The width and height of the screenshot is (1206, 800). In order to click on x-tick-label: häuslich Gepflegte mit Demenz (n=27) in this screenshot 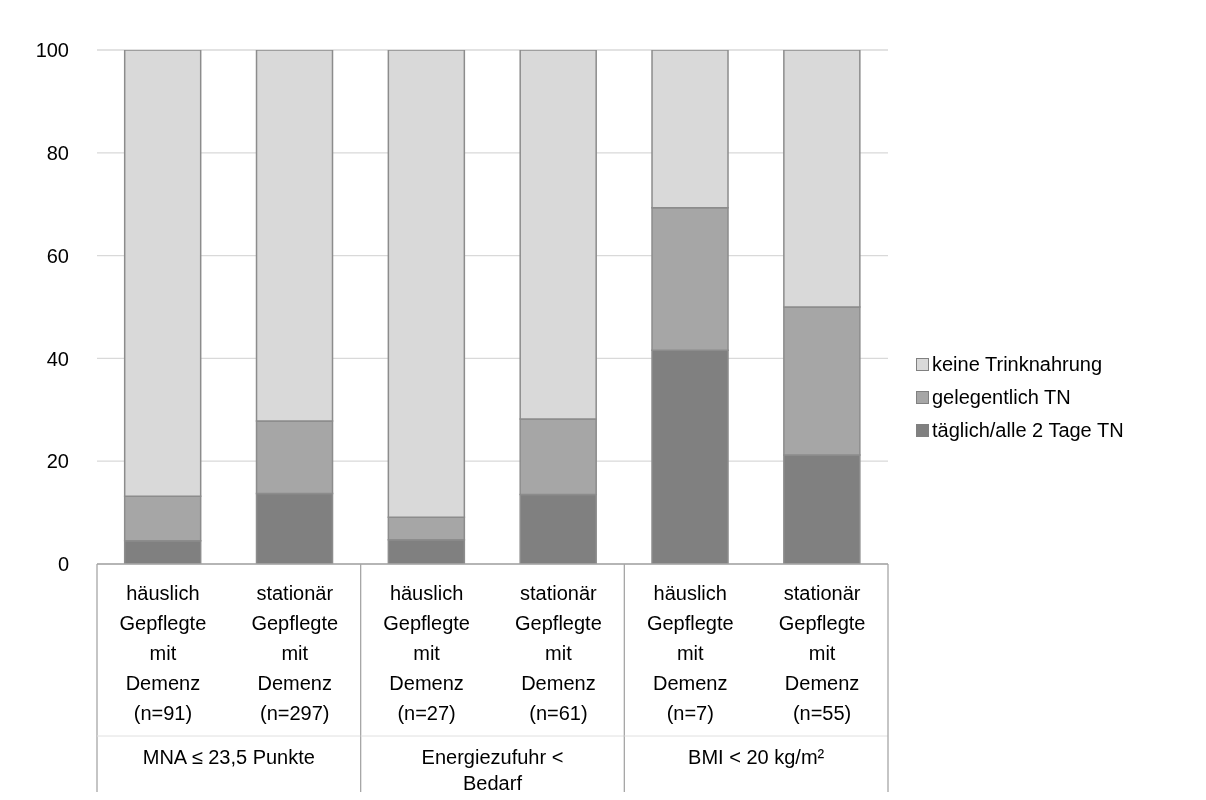, I will do `click(426, 653)`.